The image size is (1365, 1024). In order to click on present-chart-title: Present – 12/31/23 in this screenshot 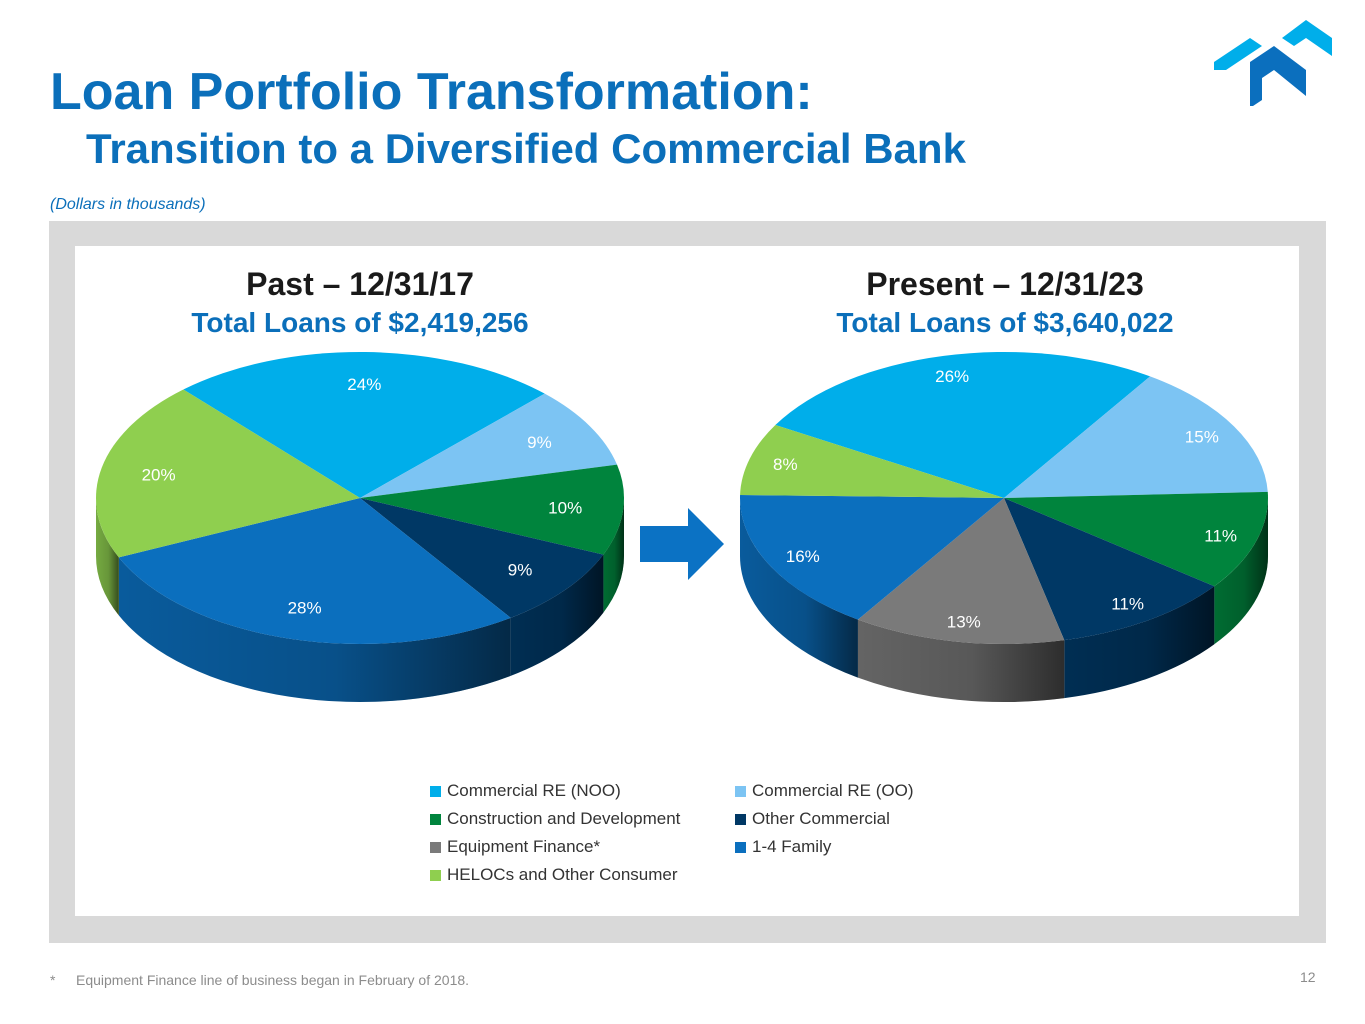, I will do `click(1005, 284)`.